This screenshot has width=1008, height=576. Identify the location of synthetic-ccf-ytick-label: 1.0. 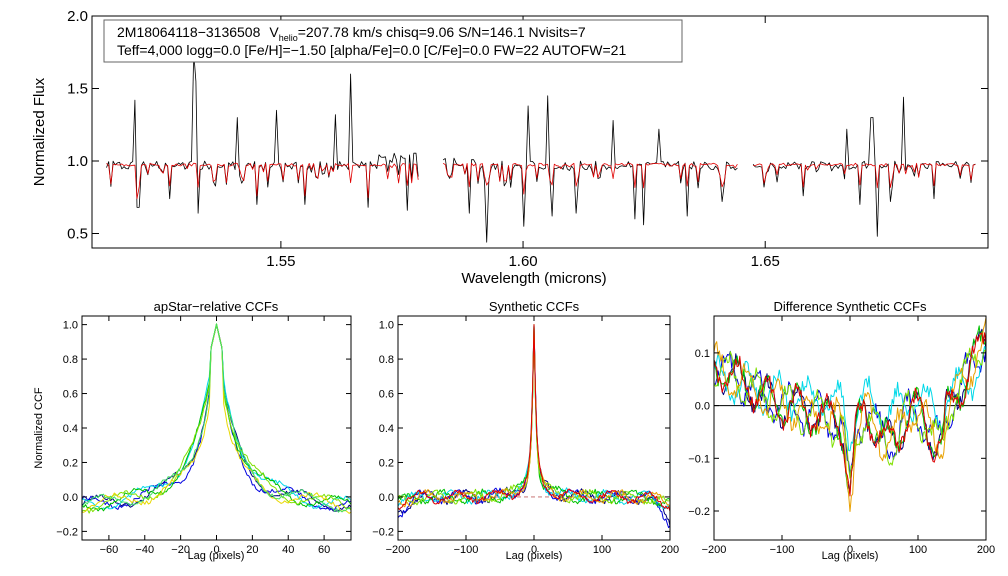
(386, 326).